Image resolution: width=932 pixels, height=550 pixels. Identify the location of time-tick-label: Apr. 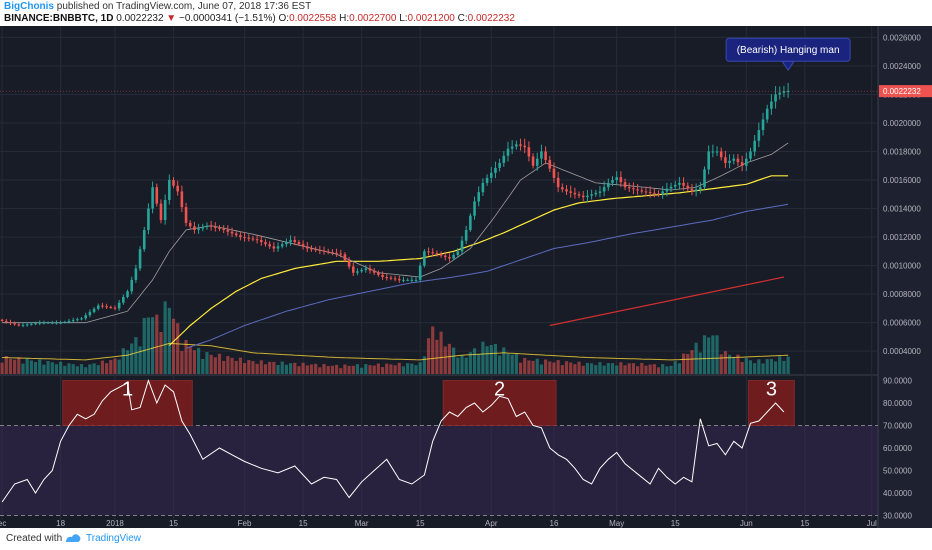
(491, 523).